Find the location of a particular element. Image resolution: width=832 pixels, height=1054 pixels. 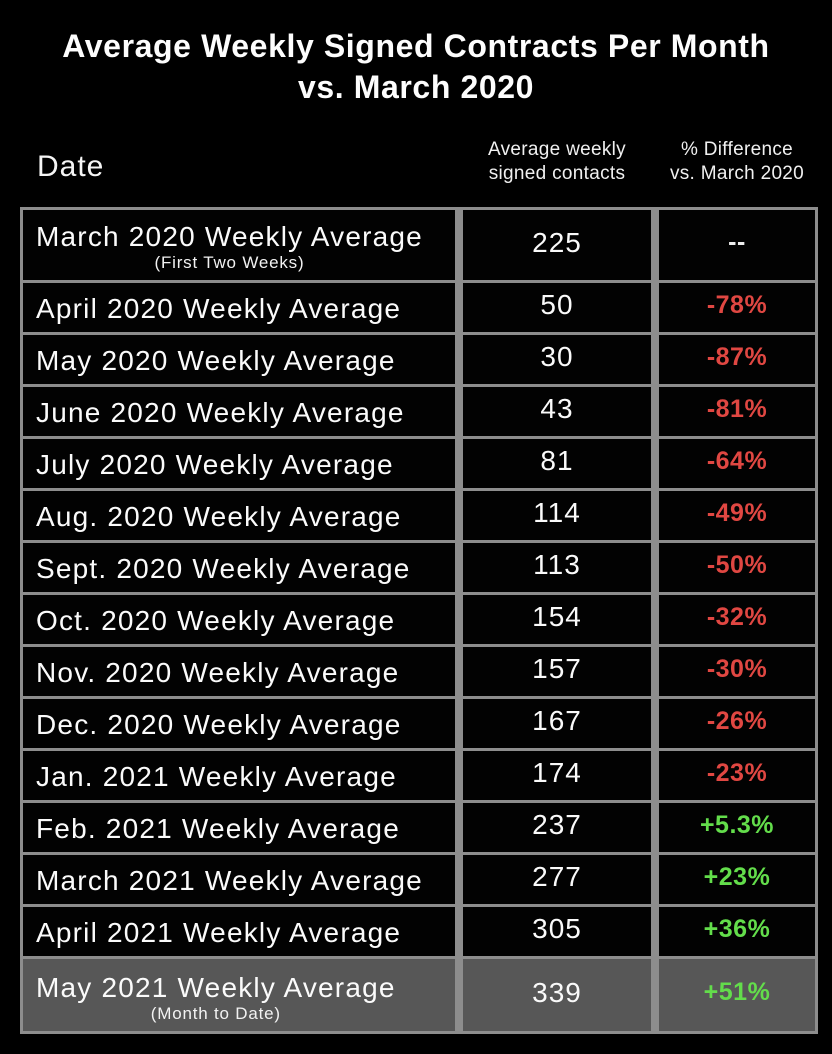

diff-text: +5.3% is located at coordinates (737, 824).